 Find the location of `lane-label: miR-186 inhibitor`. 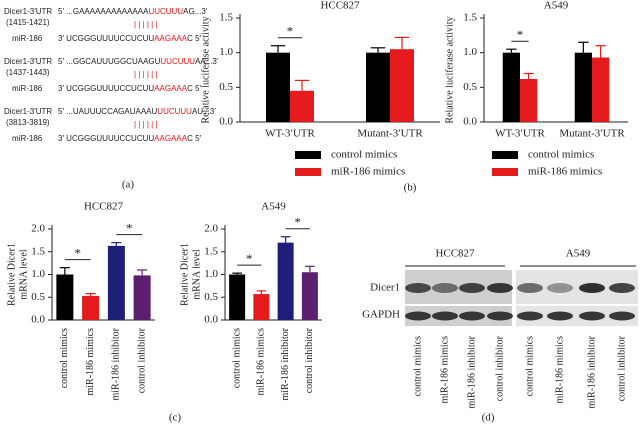

lane-label: miR-186 inhibitor is located at coordinates (471, 371).